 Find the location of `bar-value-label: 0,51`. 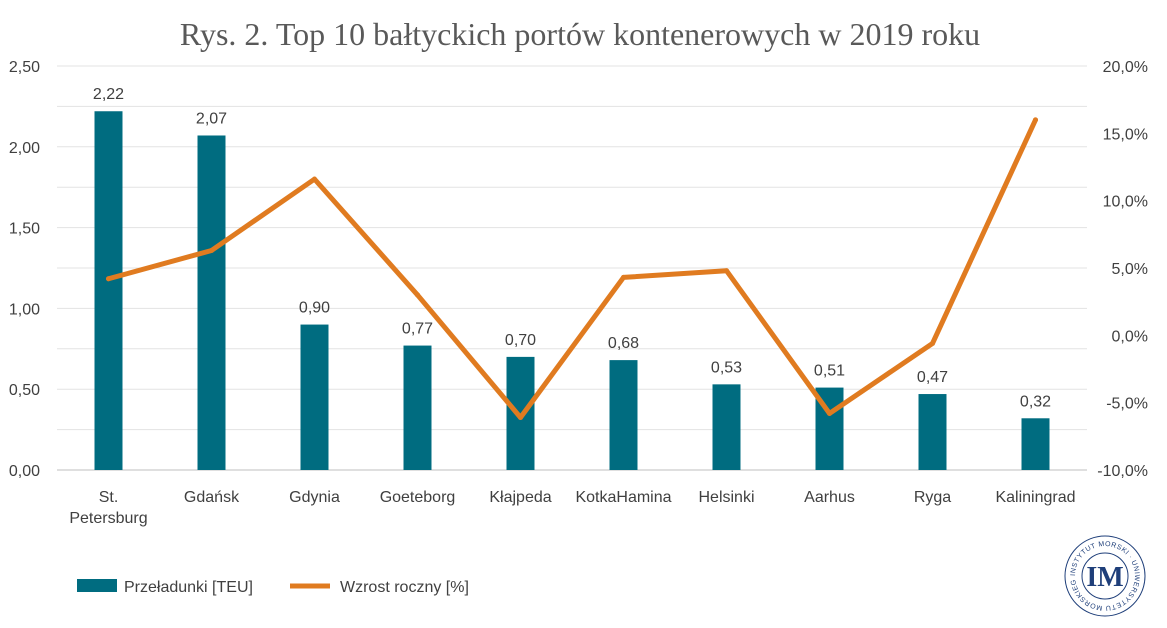

bar-value-label: 0,51 is located at coordinates (829, 371).